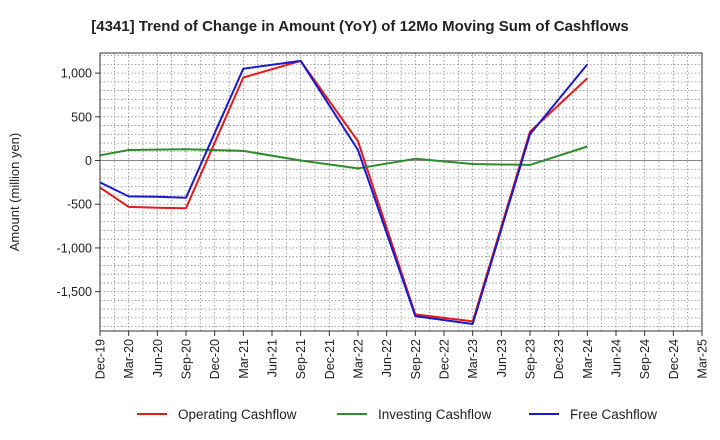  Describe the element at coordinates (215, 359) in the screenshot. I see `x-tick-label: Dec-20` at that location.